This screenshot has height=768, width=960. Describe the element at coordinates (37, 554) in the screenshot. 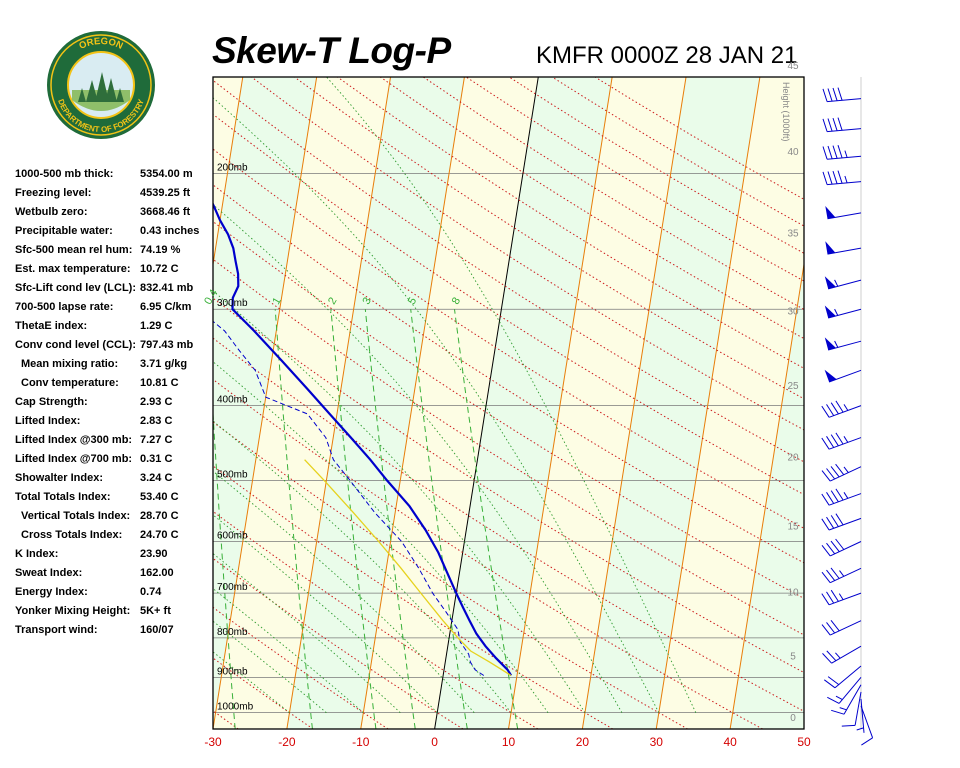

I see `stat-label: K Index:` at that location.